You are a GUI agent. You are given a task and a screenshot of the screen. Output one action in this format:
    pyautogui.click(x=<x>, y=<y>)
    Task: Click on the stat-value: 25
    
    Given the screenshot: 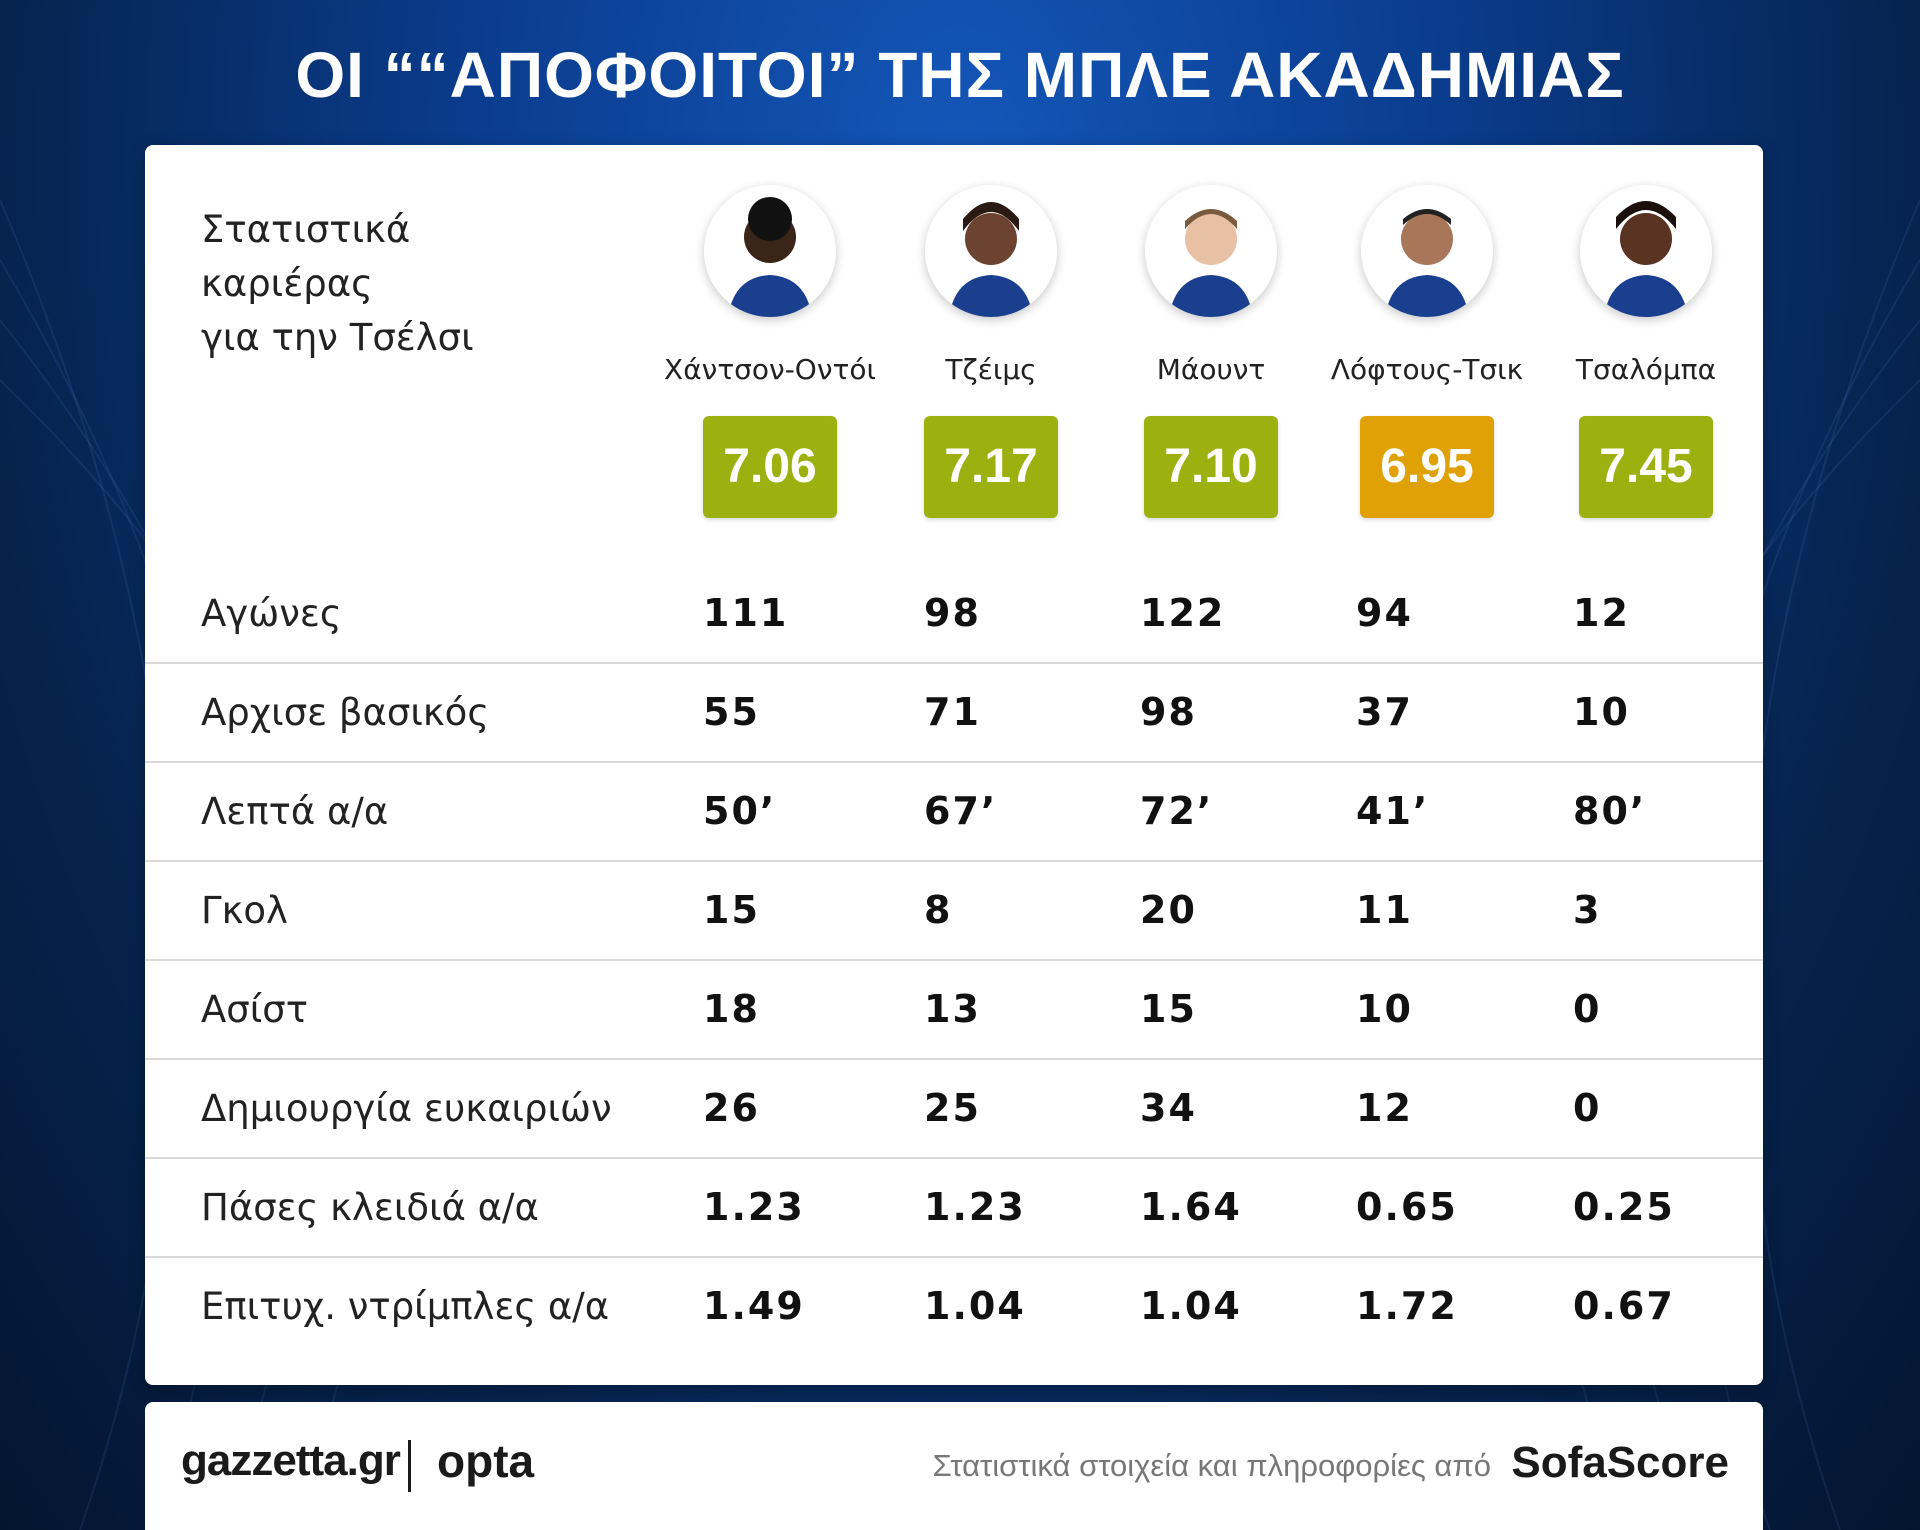 What is the action you would take?
    pyautogui.click(x=952, y=1108)
    